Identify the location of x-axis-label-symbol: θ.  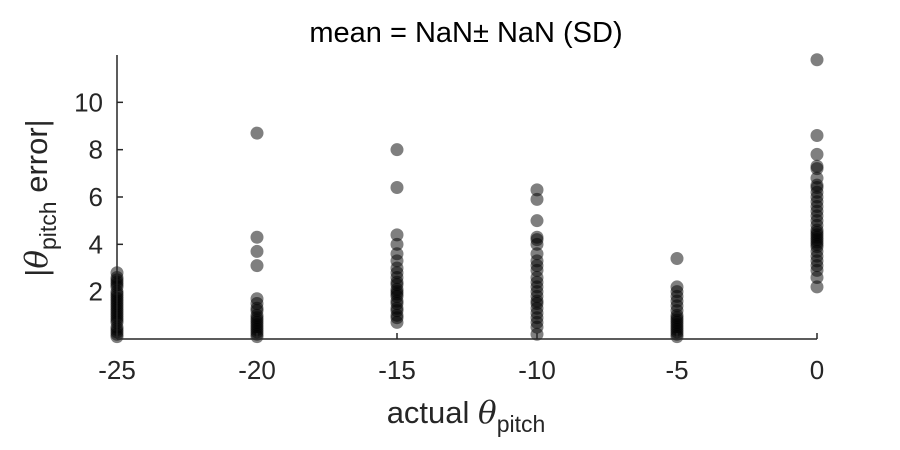
(487, 413).